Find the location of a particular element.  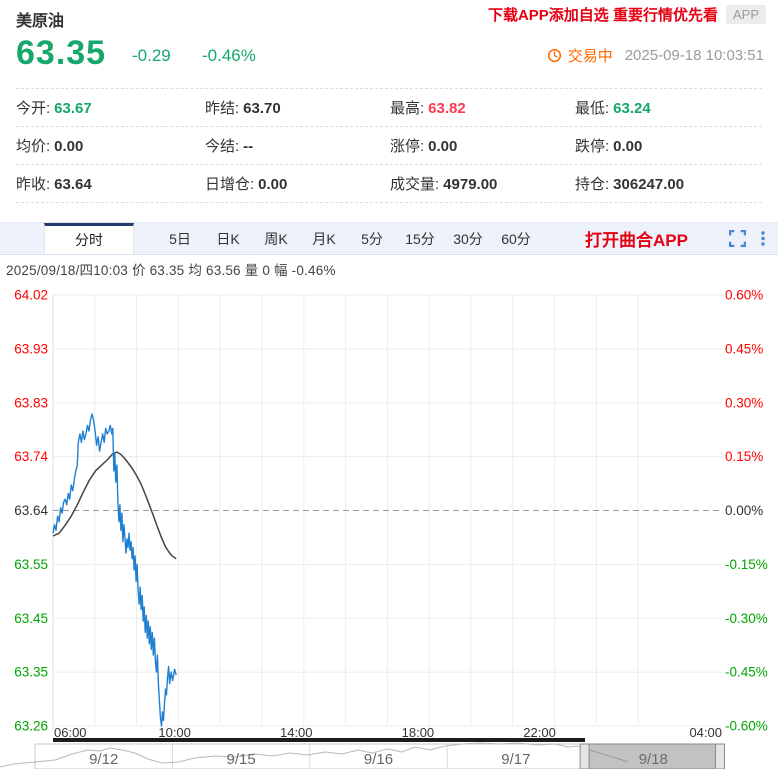

navigator-date-9/15: 9/15 is located at coordinates (240, 759).